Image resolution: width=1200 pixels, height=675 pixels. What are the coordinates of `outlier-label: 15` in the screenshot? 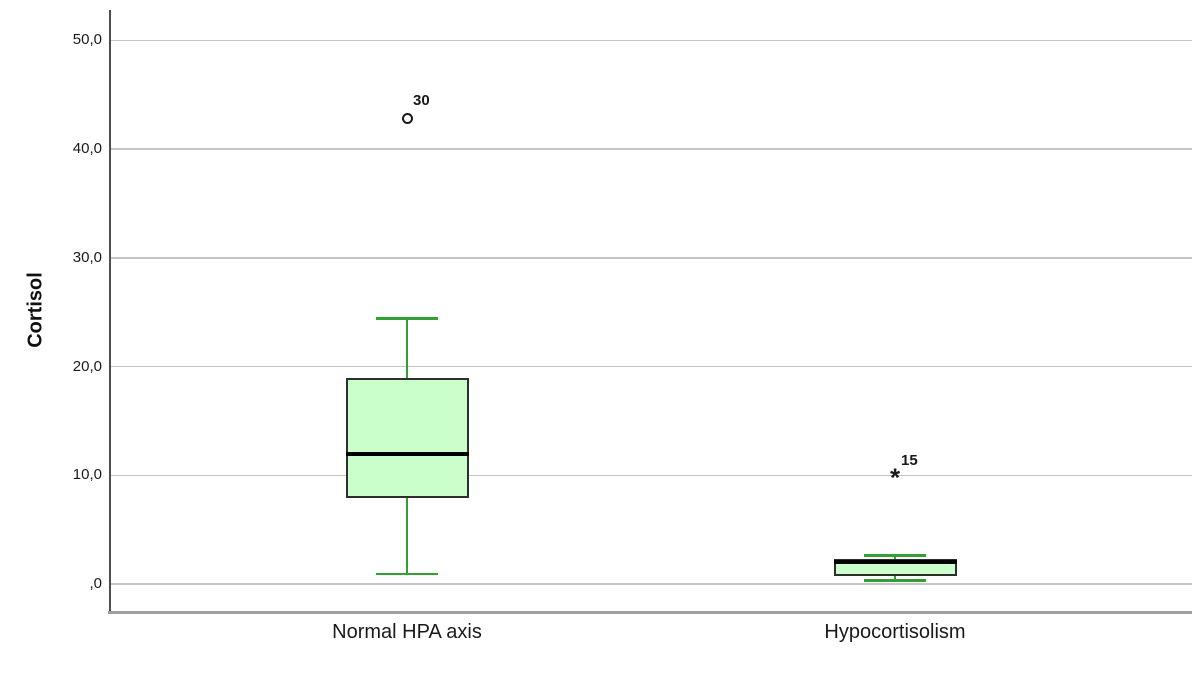 It's located at (909, 461).